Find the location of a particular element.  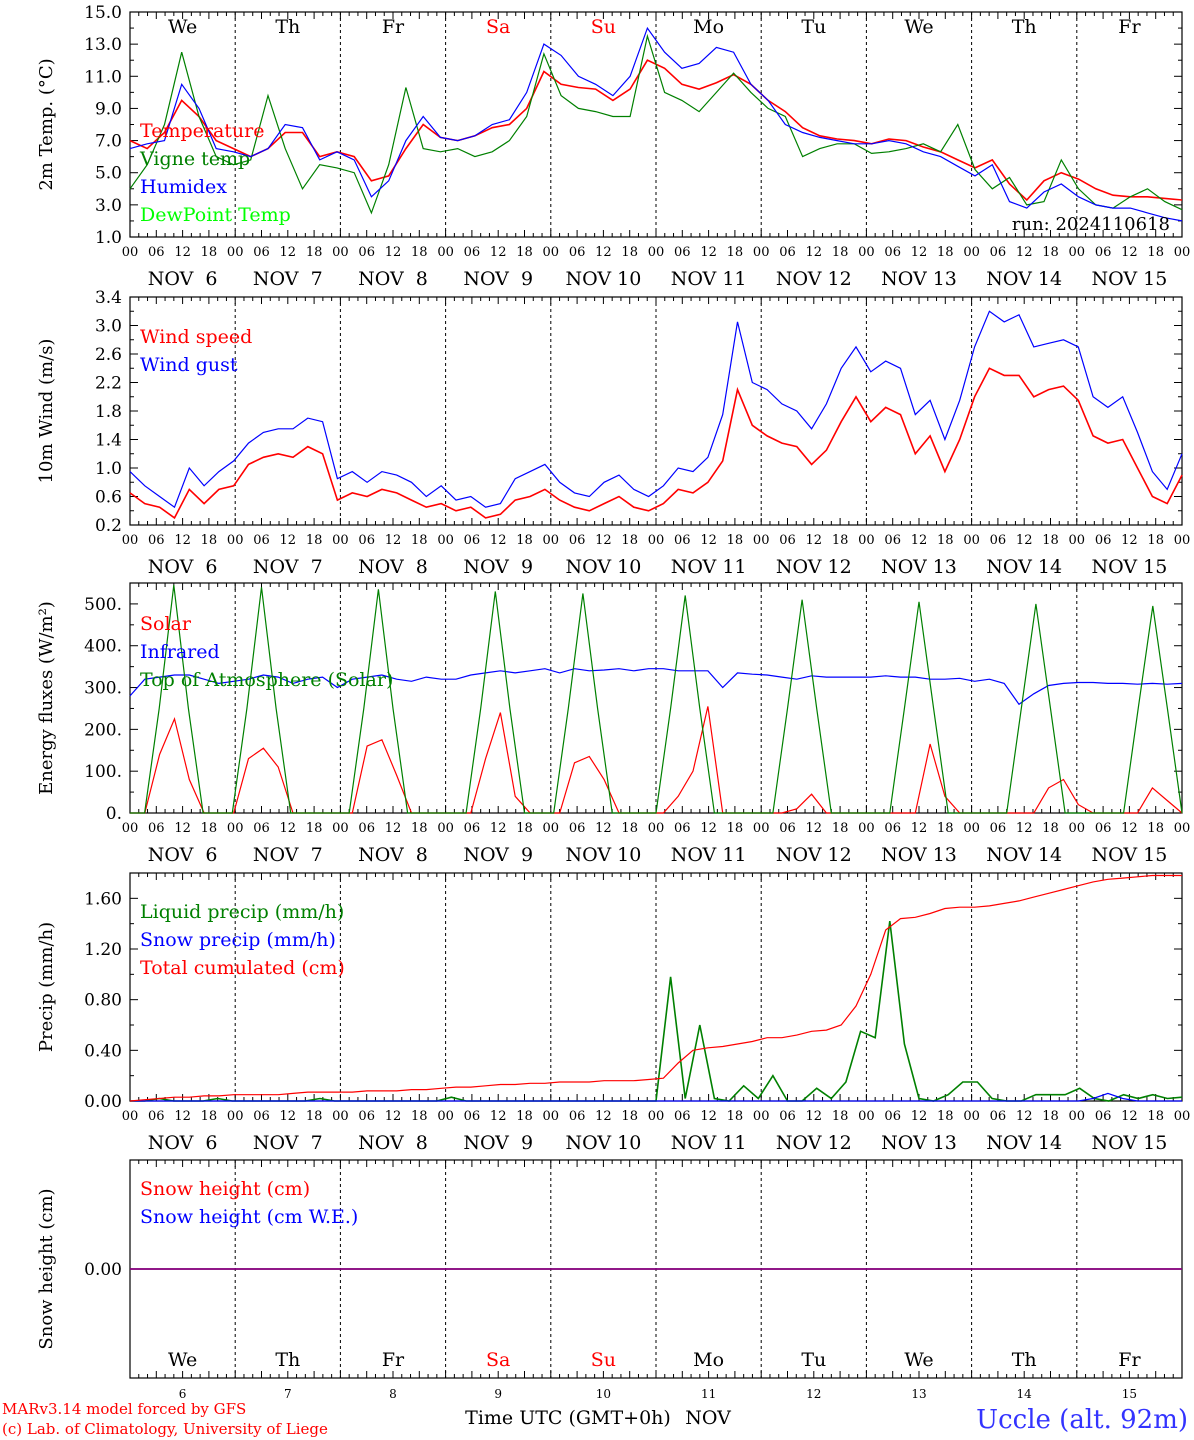

y-tick-label: 3.4 is located at coordinates (108, 298).